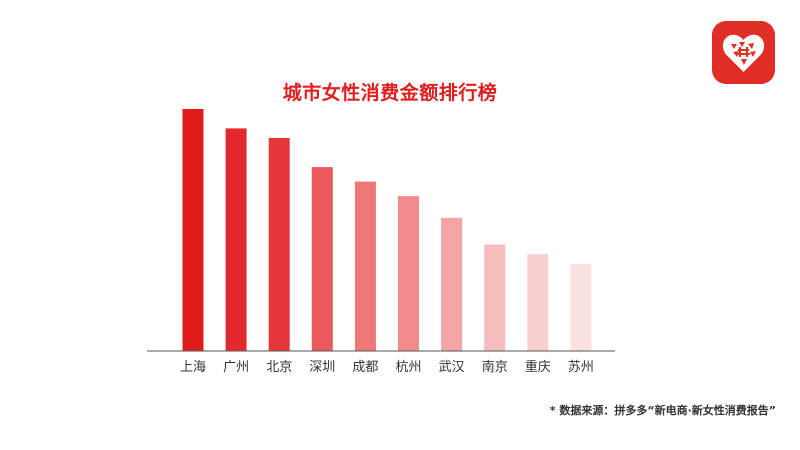  What do you see at coordinates (495, 367) in the screenshot?
I see `x-tick-label-7: 南京` at bounding box center [495, 367].